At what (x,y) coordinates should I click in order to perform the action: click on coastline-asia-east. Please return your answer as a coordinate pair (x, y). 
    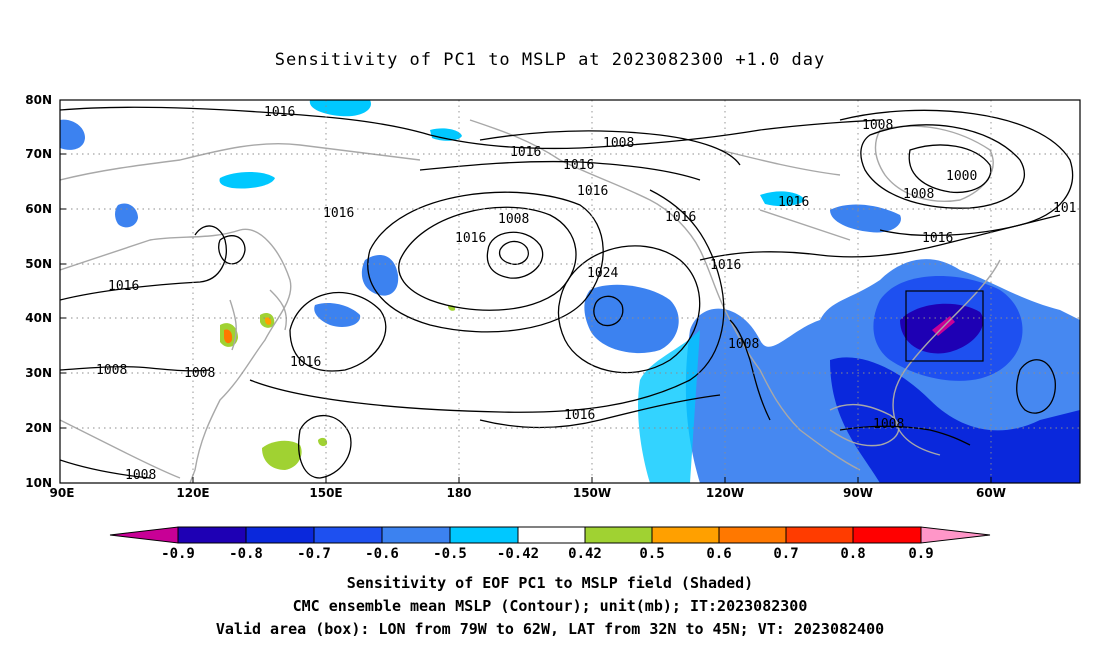
    Looking at the image, I should click on (176, 355).